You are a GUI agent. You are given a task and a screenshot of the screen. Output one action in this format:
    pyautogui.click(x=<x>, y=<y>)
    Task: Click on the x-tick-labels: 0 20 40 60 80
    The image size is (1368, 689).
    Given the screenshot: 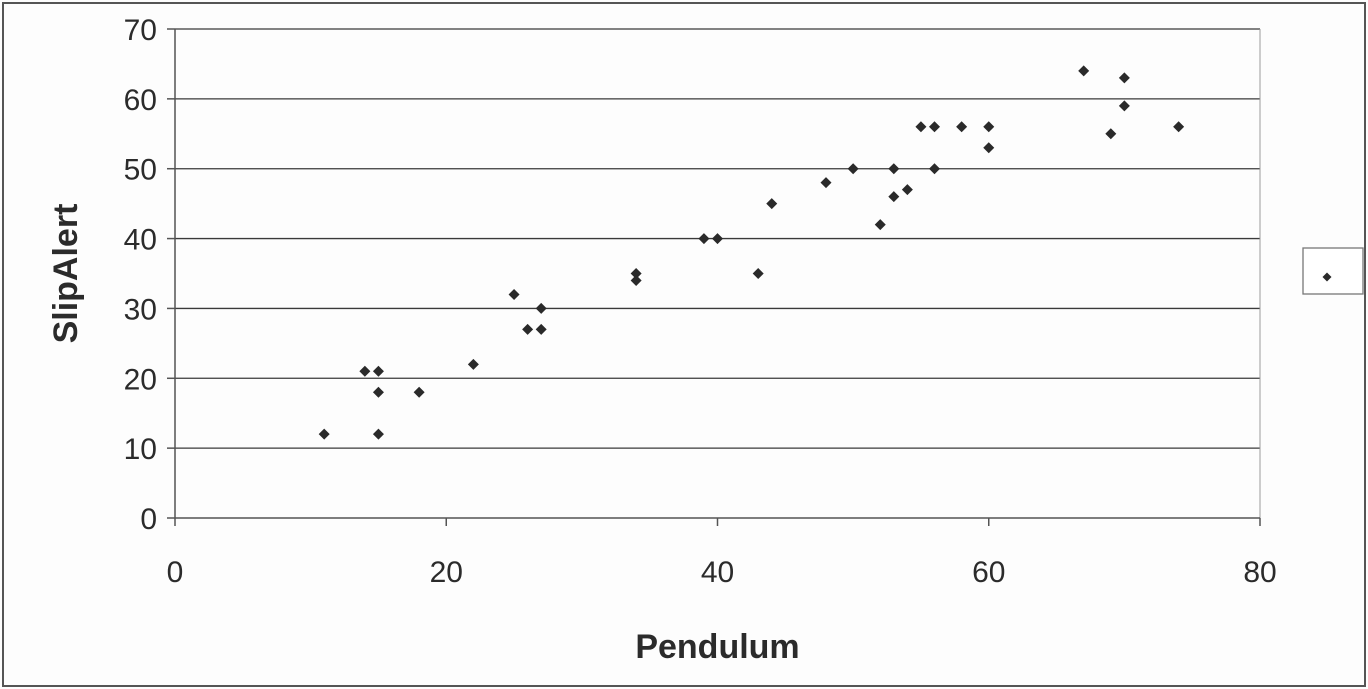 What is the action you would take?
    pyautogui.click(x=722, y=553)
    